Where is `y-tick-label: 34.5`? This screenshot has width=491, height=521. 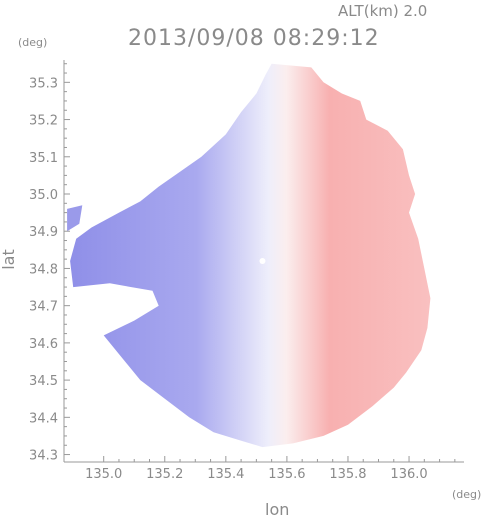
y-tick-label: 34.5 is located at coordinates (43, 381).